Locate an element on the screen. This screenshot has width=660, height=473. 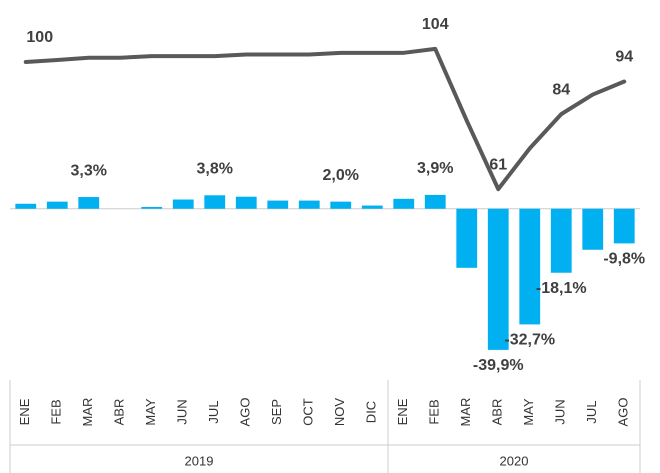
x-group-label: 2020 is located at coordinates (514, 460).